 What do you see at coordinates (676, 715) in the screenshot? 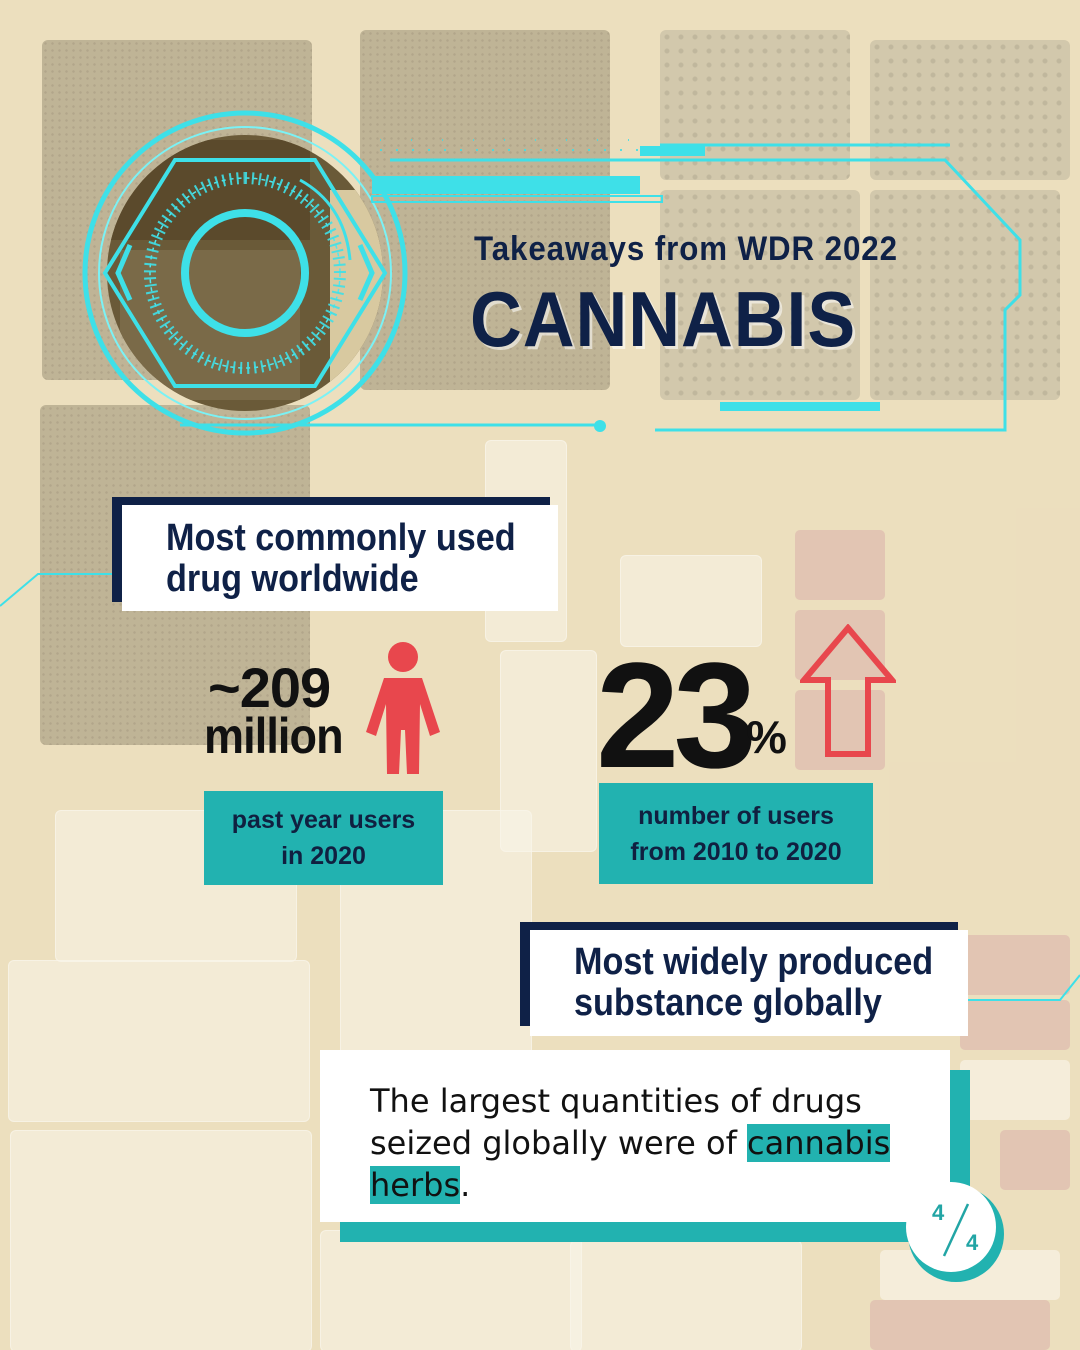
I see `growth-value: 23` at bounding box center [676, 715].